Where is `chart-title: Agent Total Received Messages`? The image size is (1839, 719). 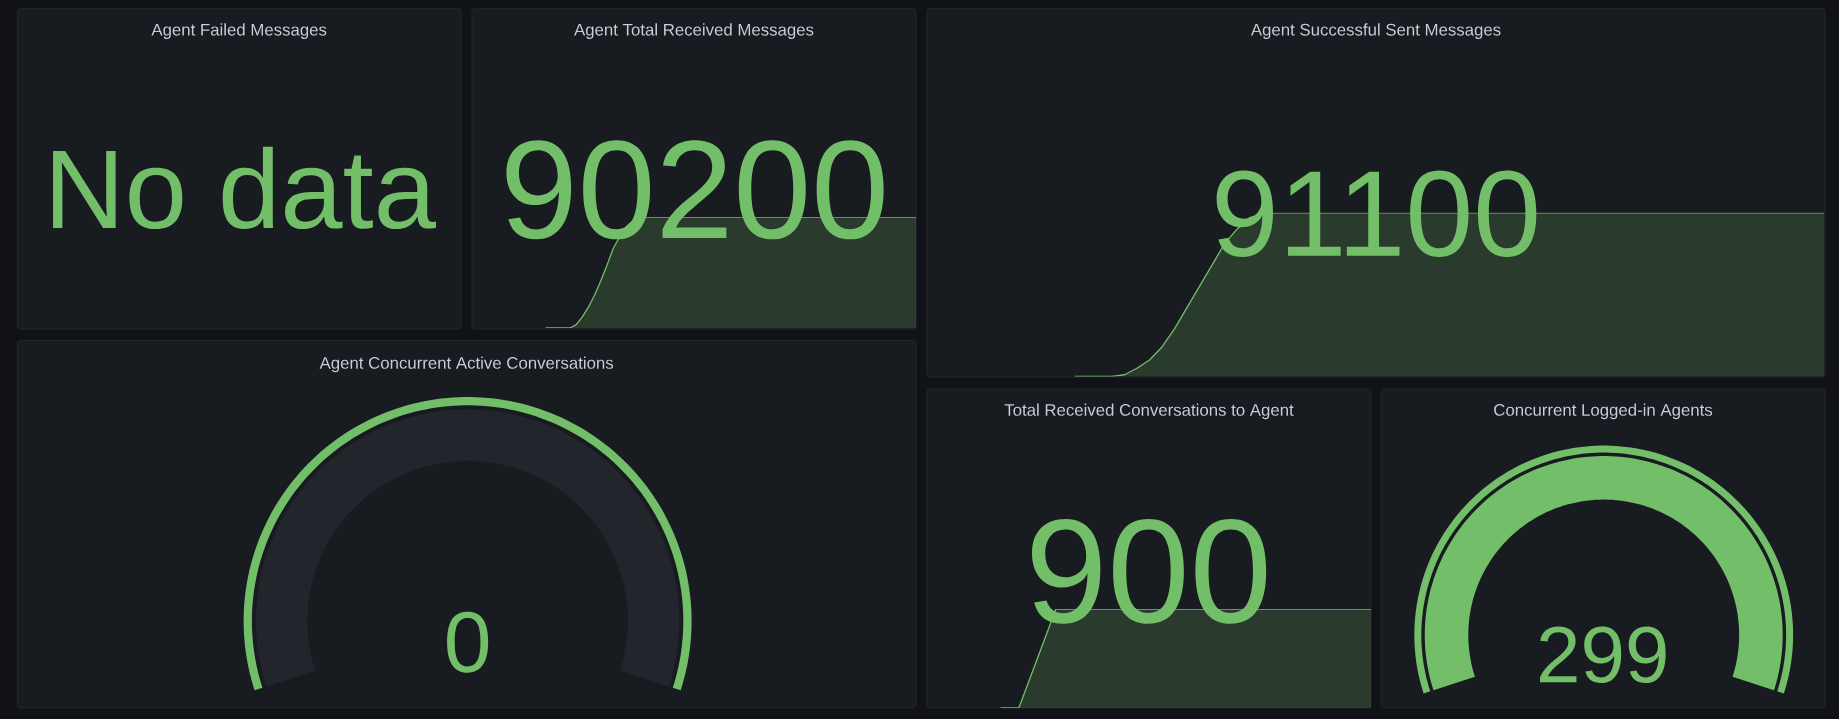 chart-title: Agent Total Received Messages is located at coordinates (694, 31).